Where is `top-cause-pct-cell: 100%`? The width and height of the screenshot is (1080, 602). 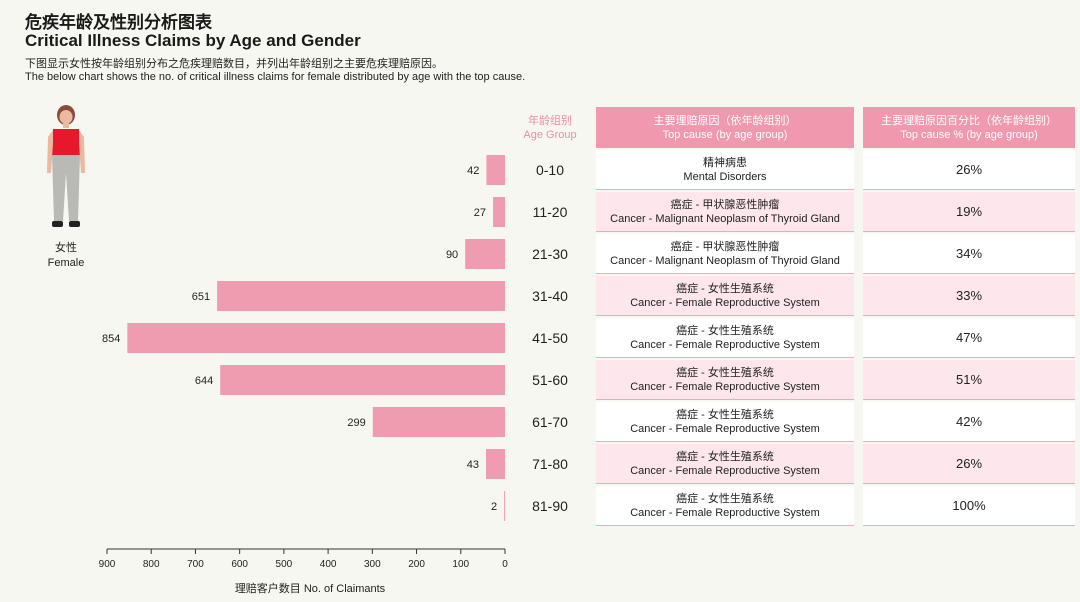 top-cause-pct-cell: 100% is located at coordinates (969, 506).